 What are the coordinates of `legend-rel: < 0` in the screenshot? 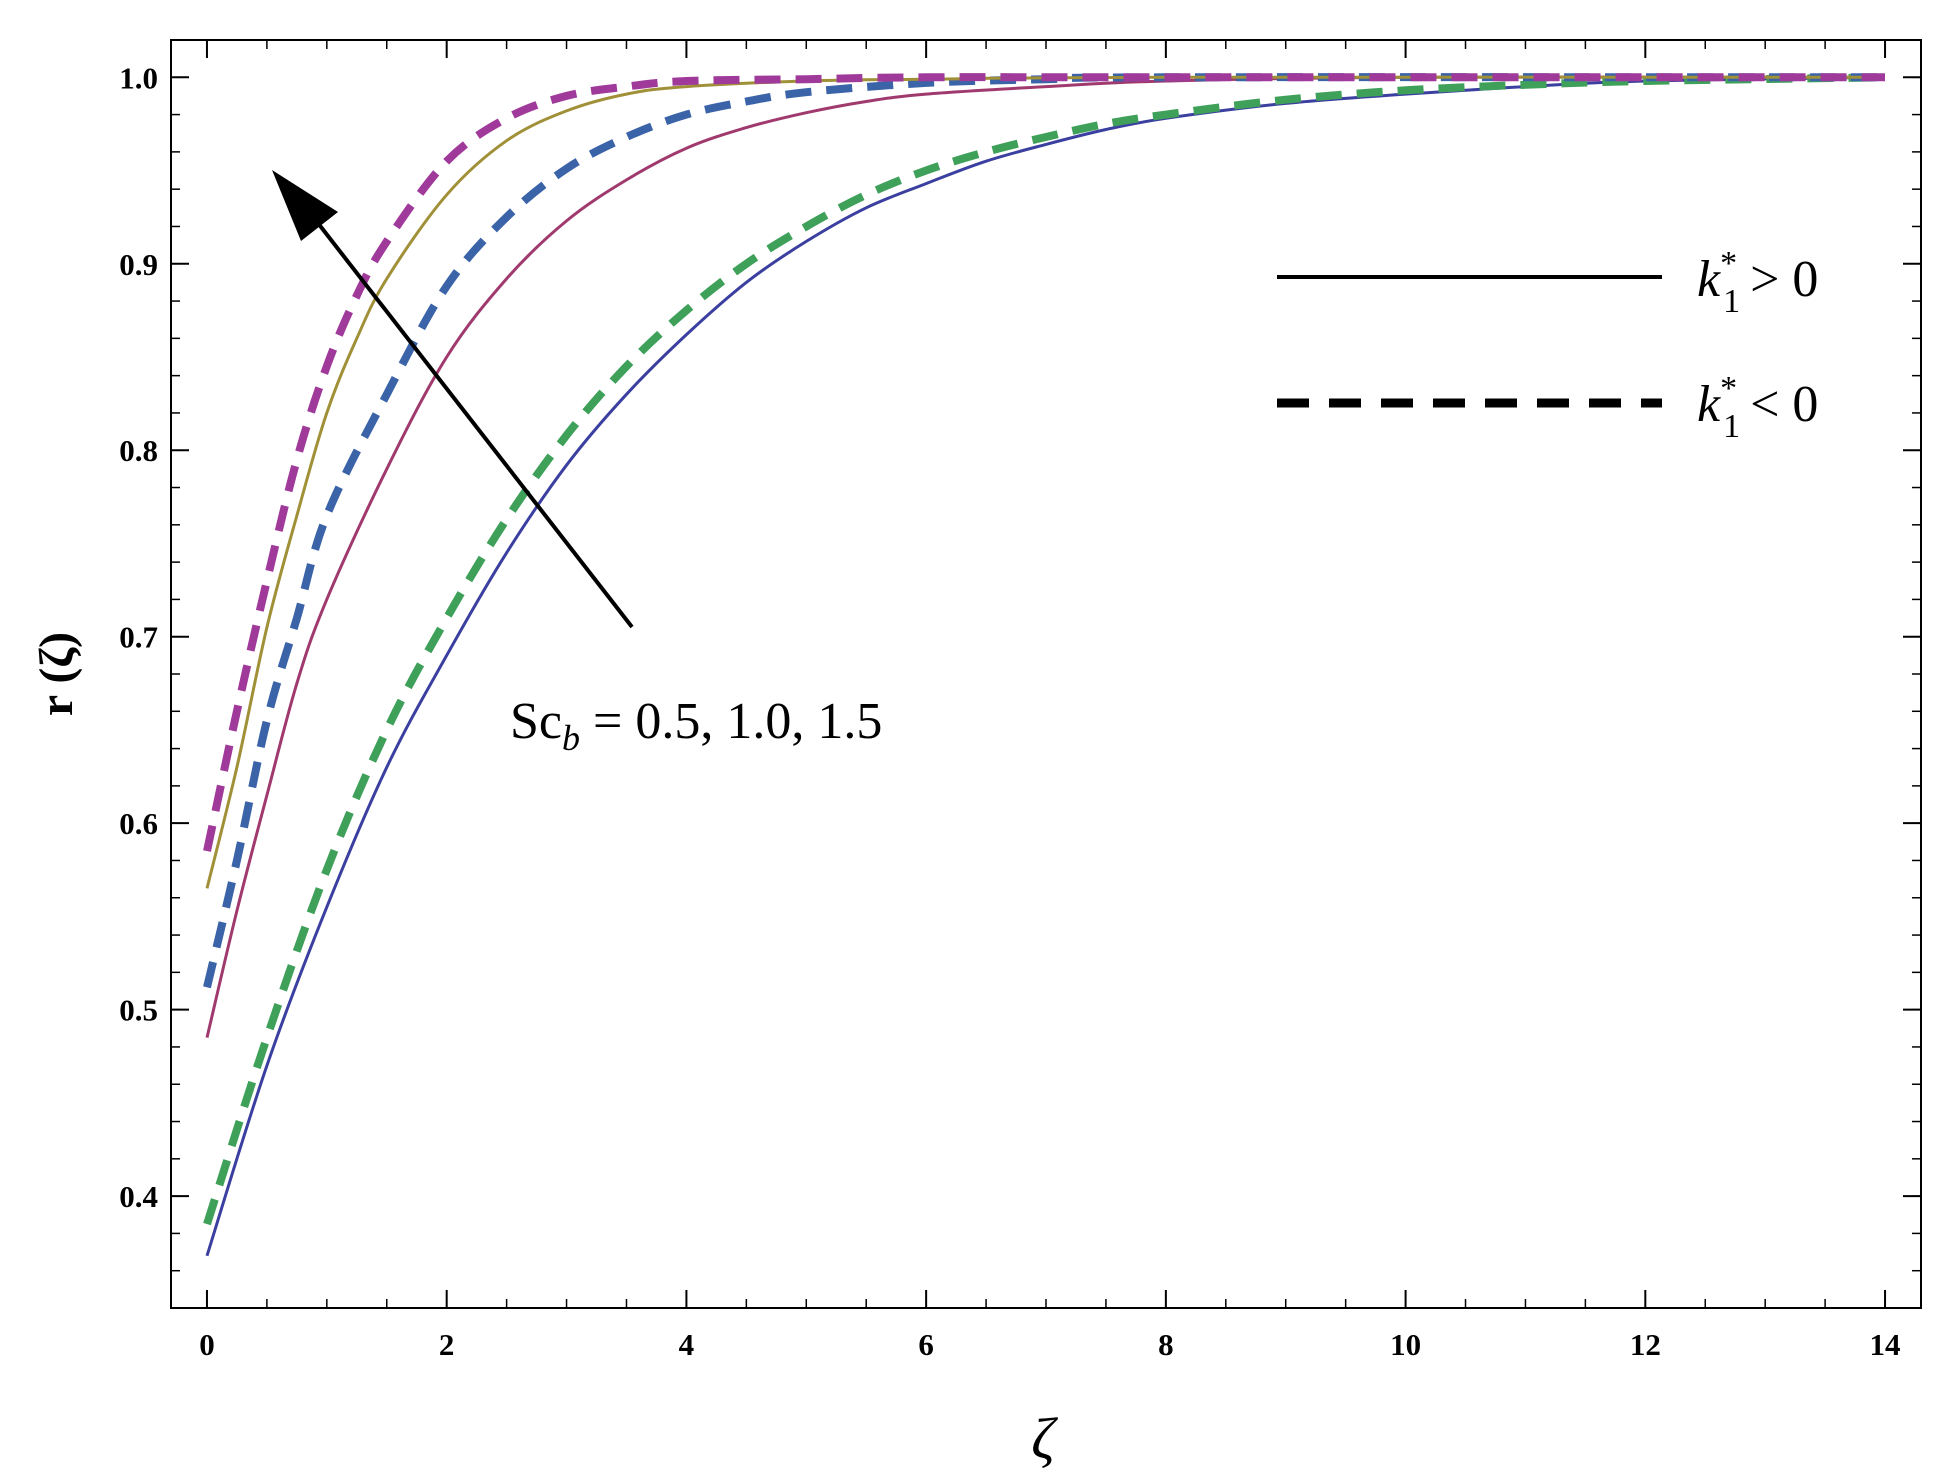 It's located at (1784, 404).